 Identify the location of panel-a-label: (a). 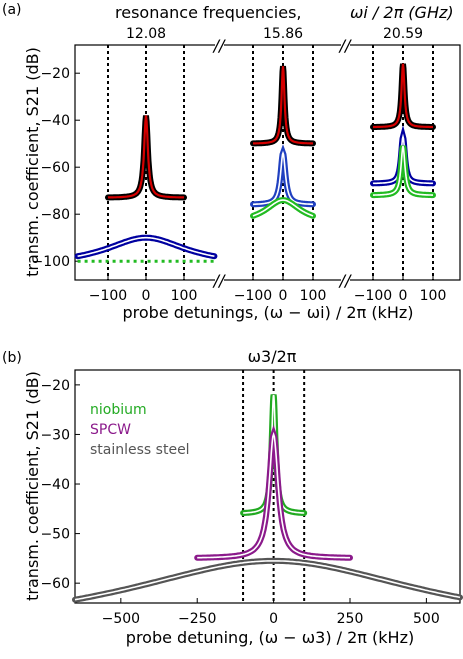
(12, 10).